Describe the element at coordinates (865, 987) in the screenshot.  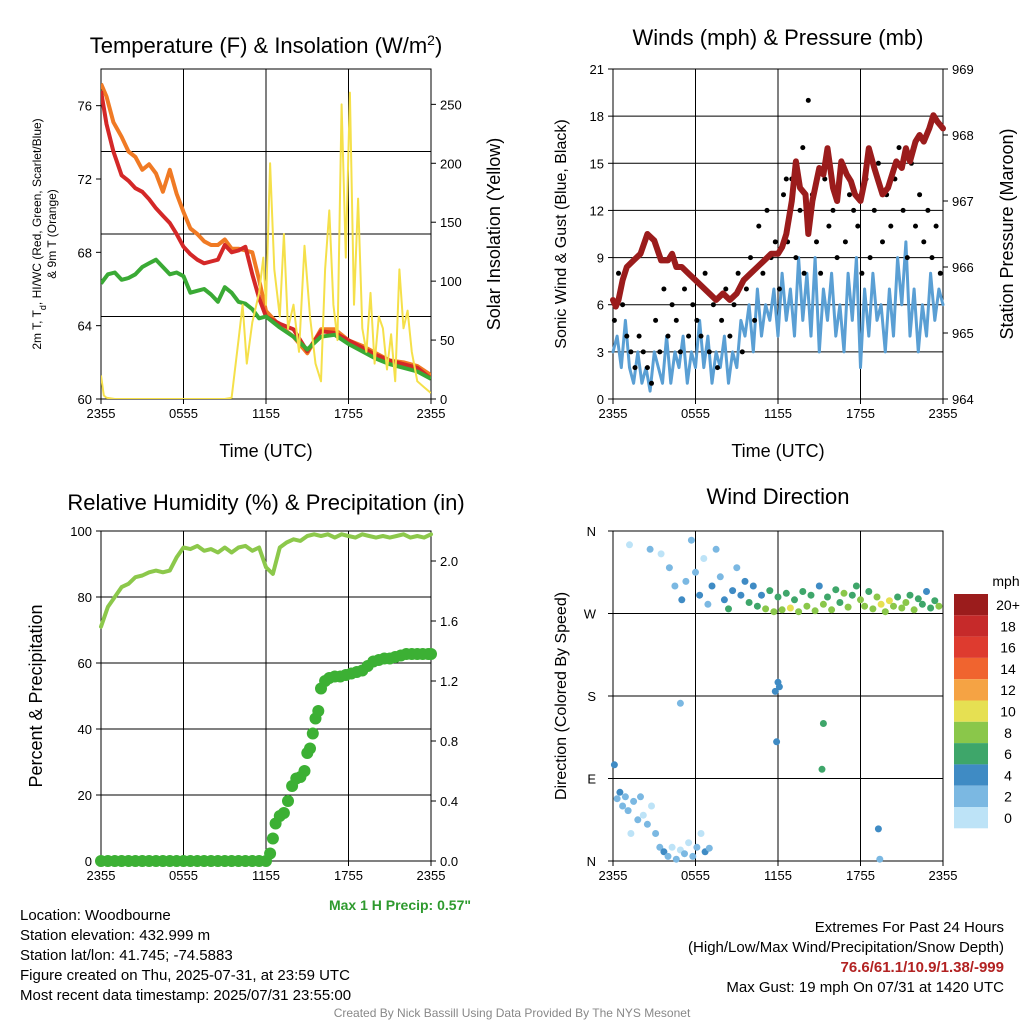
I see `max-gust-line: Max Gust: 19 mph On 07/31 at 1420 UTC` at that location.